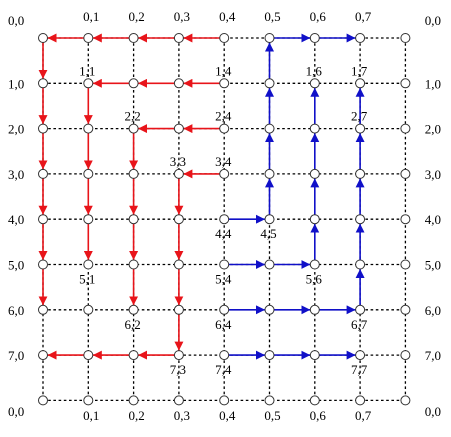  Describe the element at coordinates (16, 265) in the screenshot. I see `left-coordinate-label: 5,0` at that location.